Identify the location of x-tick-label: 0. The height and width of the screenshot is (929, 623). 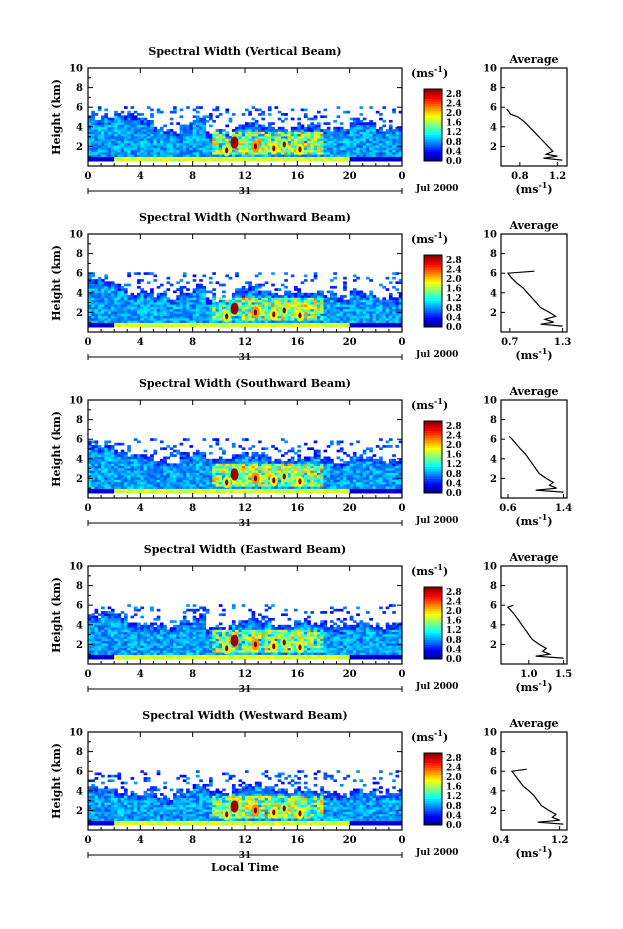
(88, 176).